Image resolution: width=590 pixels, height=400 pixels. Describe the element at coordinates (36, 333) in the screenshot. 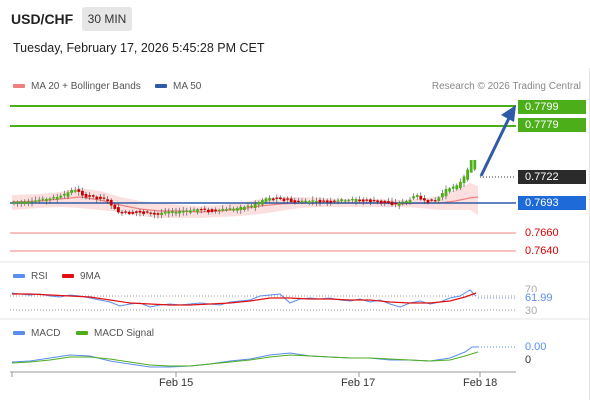

I see `legend-macd: MACD` at that location.